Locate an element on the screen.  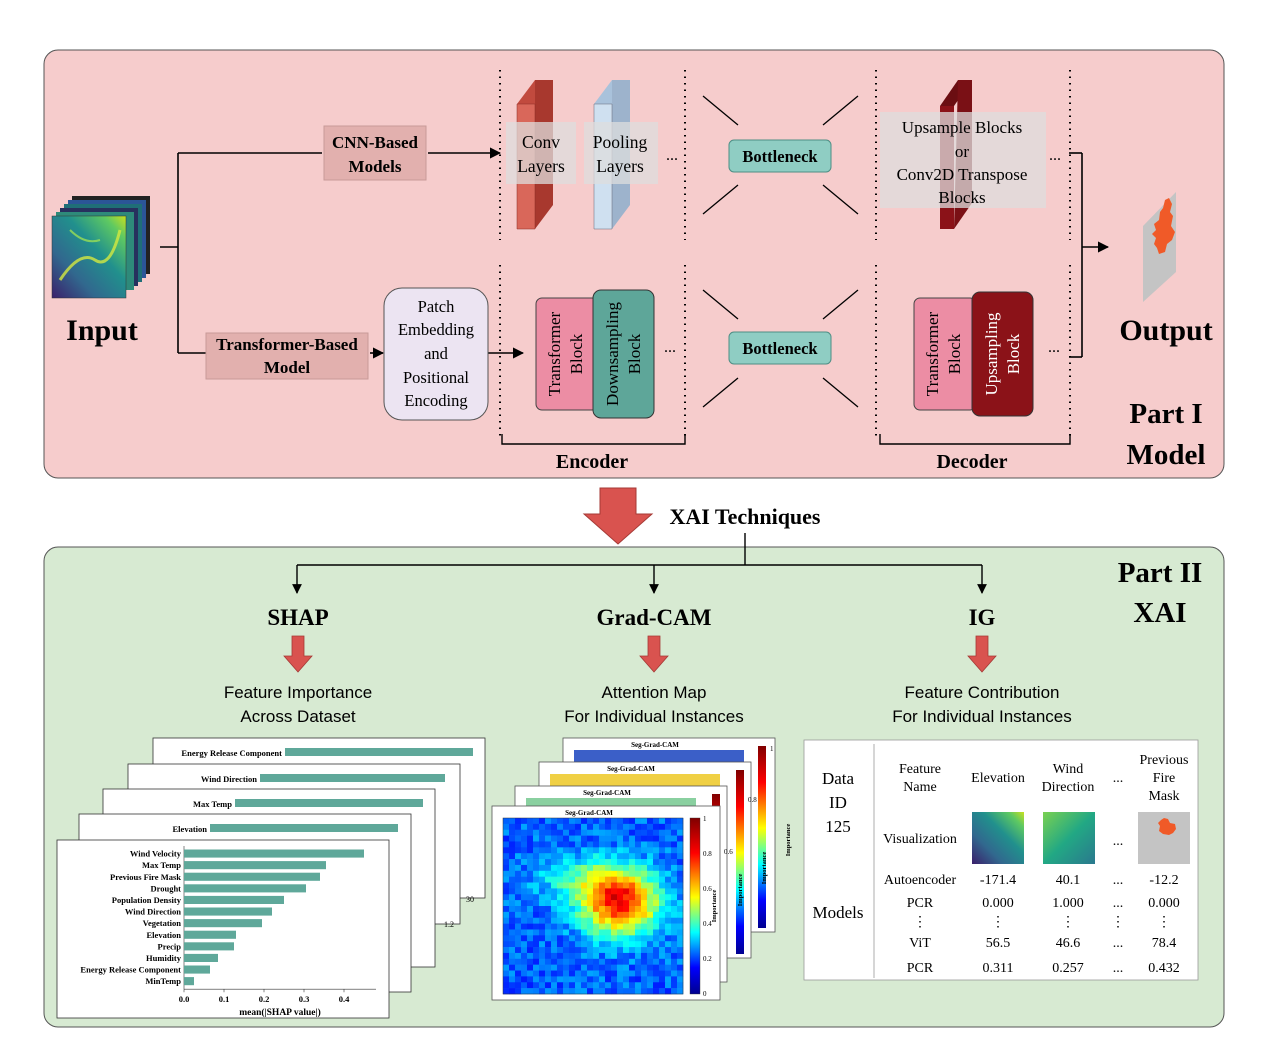
svg-text: Wind Direction is located at coordinates (229, 779).